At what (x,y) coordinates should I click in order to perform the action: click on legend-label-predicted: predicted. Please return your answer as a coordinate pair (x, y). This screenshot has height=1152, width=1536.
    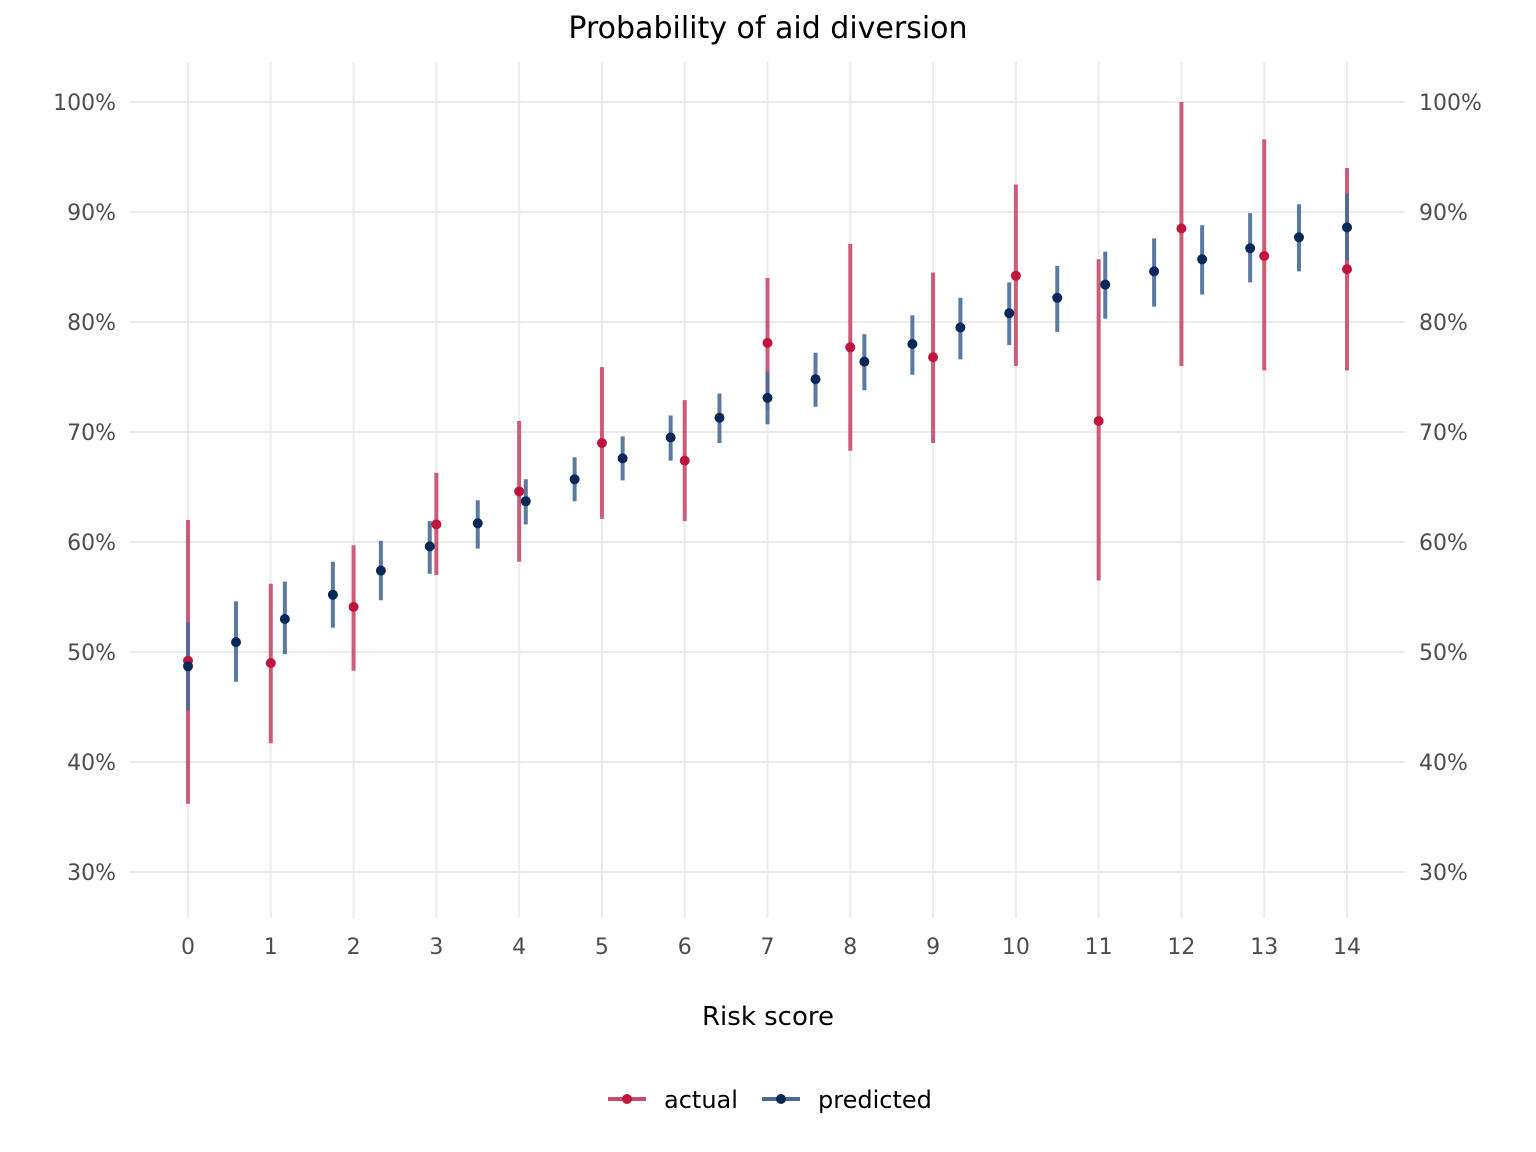
    Looking at the image, I should click on (875, 1100).